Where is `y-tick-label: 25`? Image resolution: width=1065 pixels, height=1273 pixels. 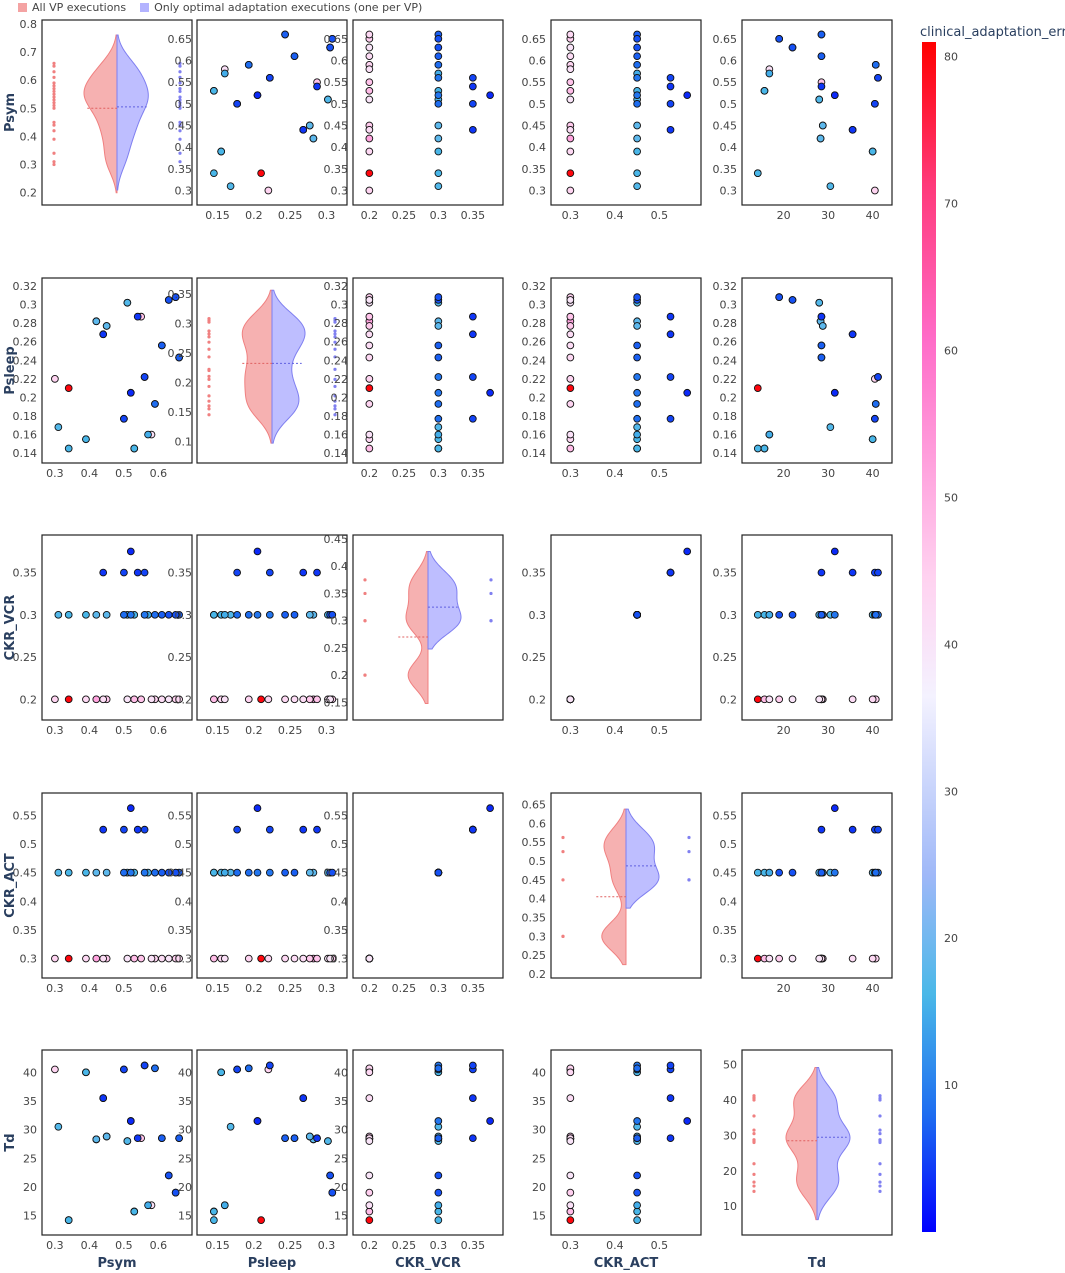 y-tick-label: 25 is located at coordinates (30, 1158).